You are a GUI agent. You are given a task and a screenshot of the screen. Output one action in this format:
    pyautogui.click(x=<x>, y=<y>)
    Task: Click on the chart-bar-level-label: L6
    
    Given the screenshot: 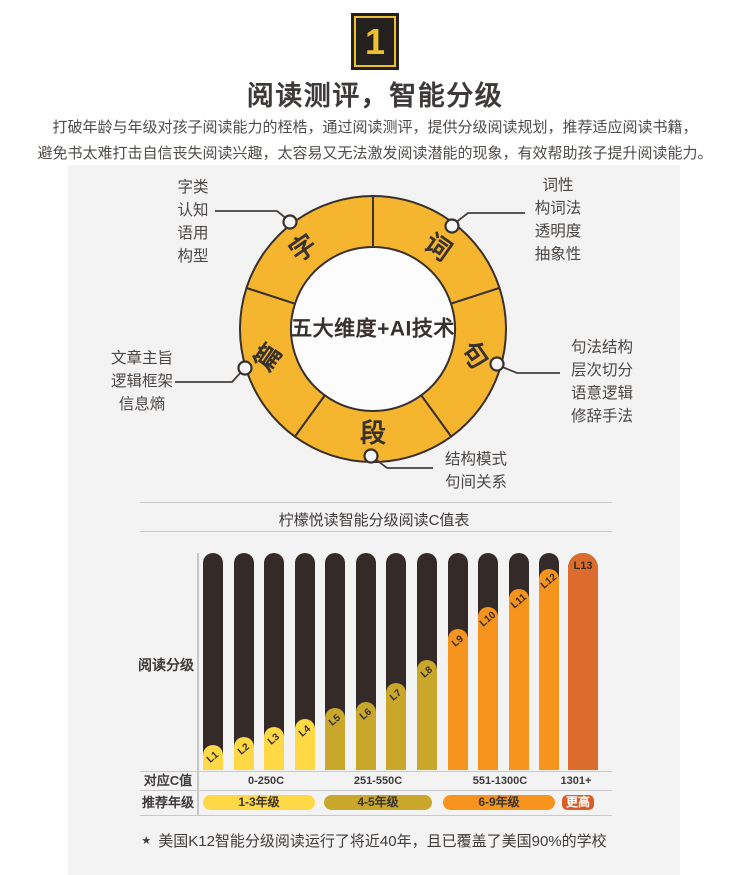 What is the action you would take?
    pyautogui.click(x=365, y=714)
    